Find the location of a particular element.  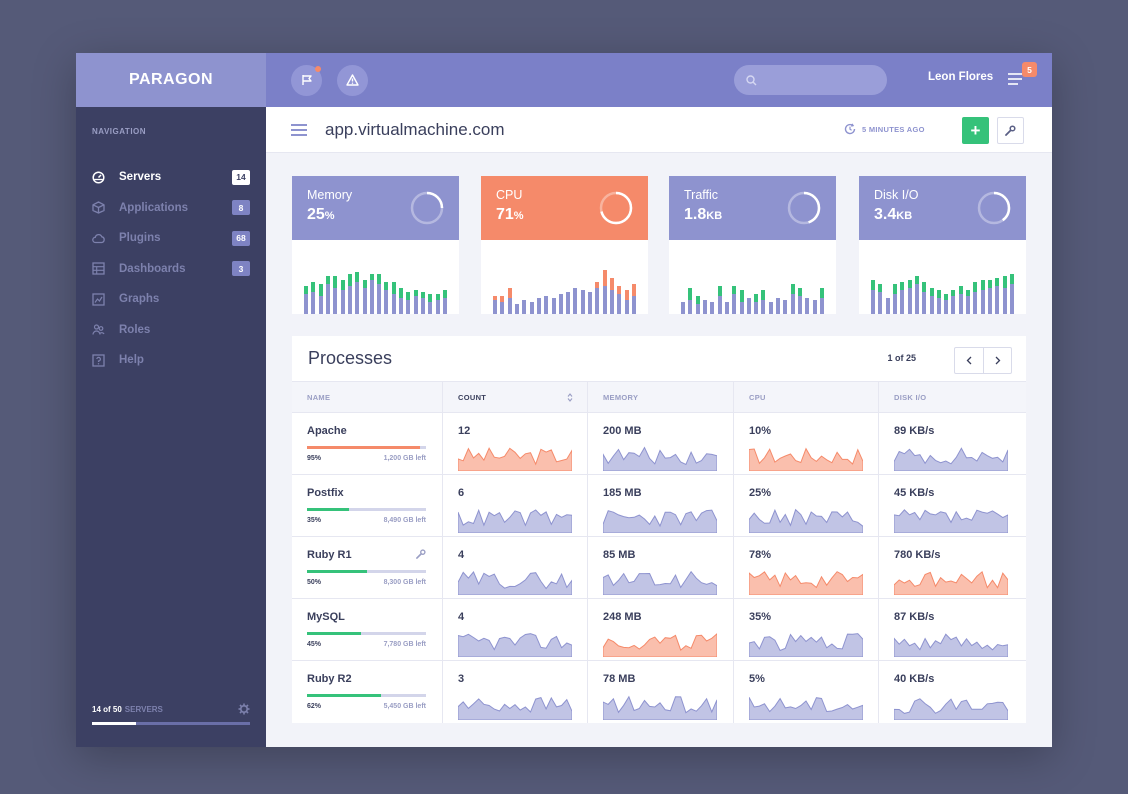

table-row: MySQL 45% 7,780 GB left 4 248 MB 35% 87 KB/s is located at coordinates (659, 630).